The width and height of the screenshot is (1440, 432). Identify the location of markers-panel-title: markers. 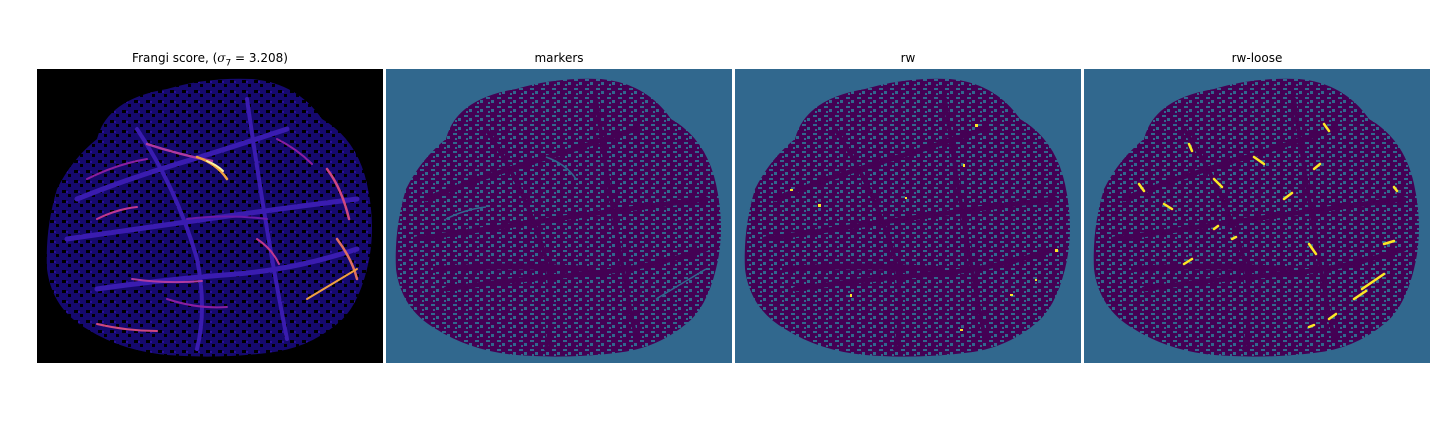
(559, 58).